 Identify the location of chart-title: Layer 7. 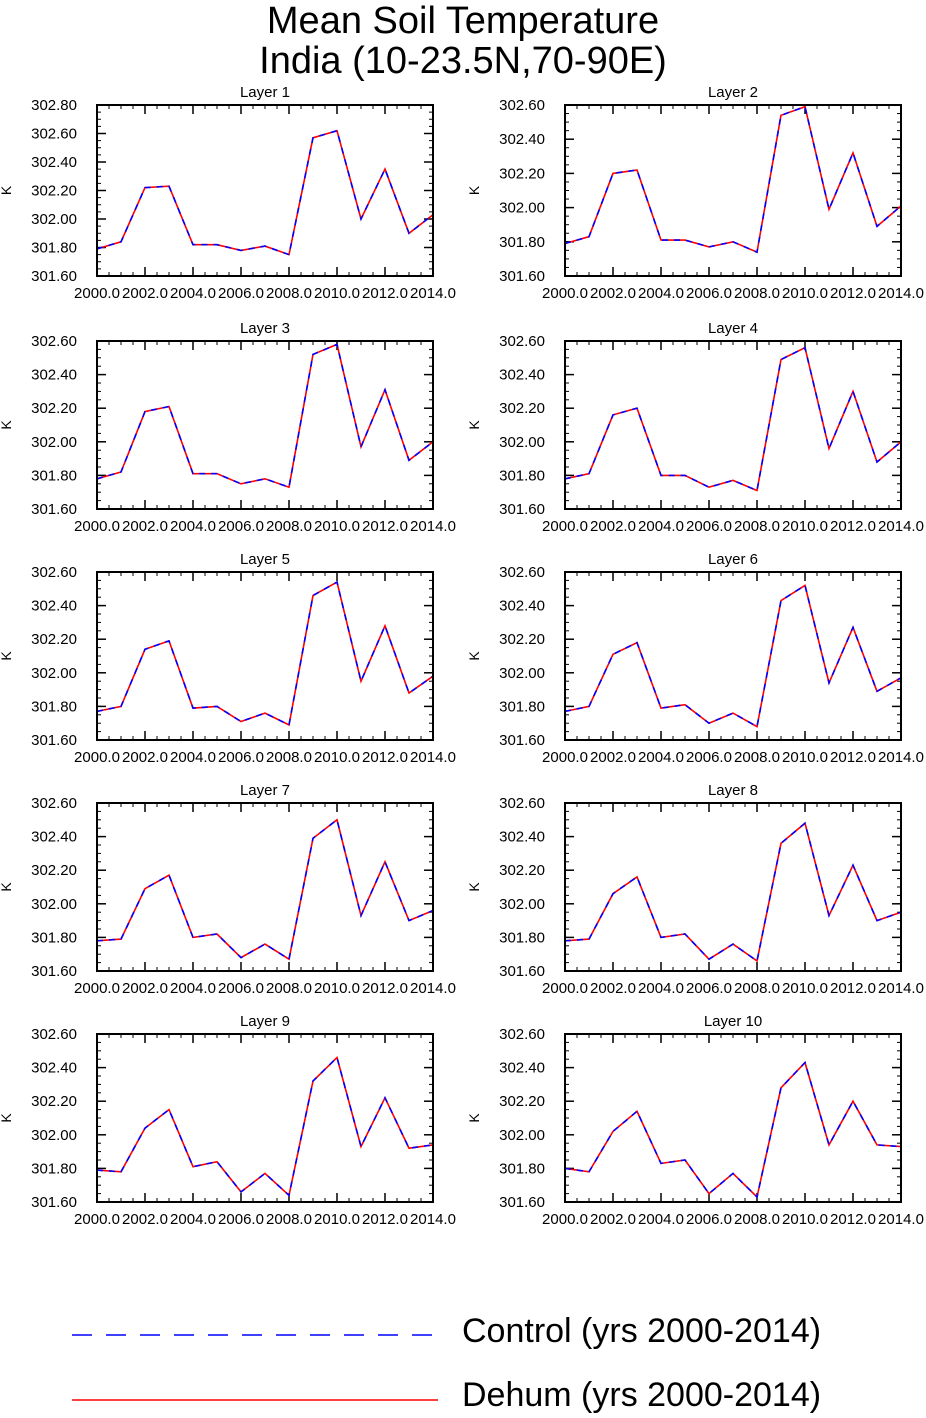
(265, 790).